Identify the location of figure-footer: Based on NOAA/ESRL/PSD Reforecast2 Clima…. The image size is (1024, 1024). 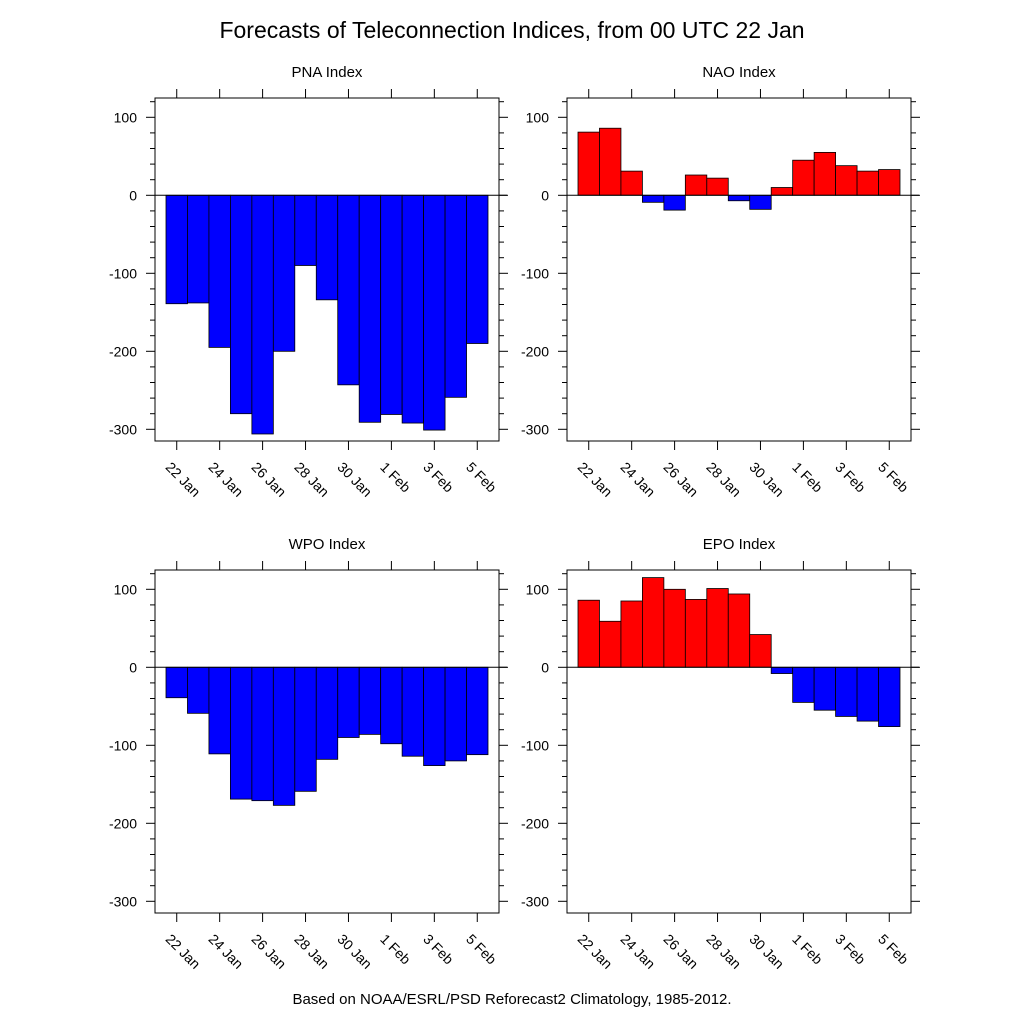
(512, 999).